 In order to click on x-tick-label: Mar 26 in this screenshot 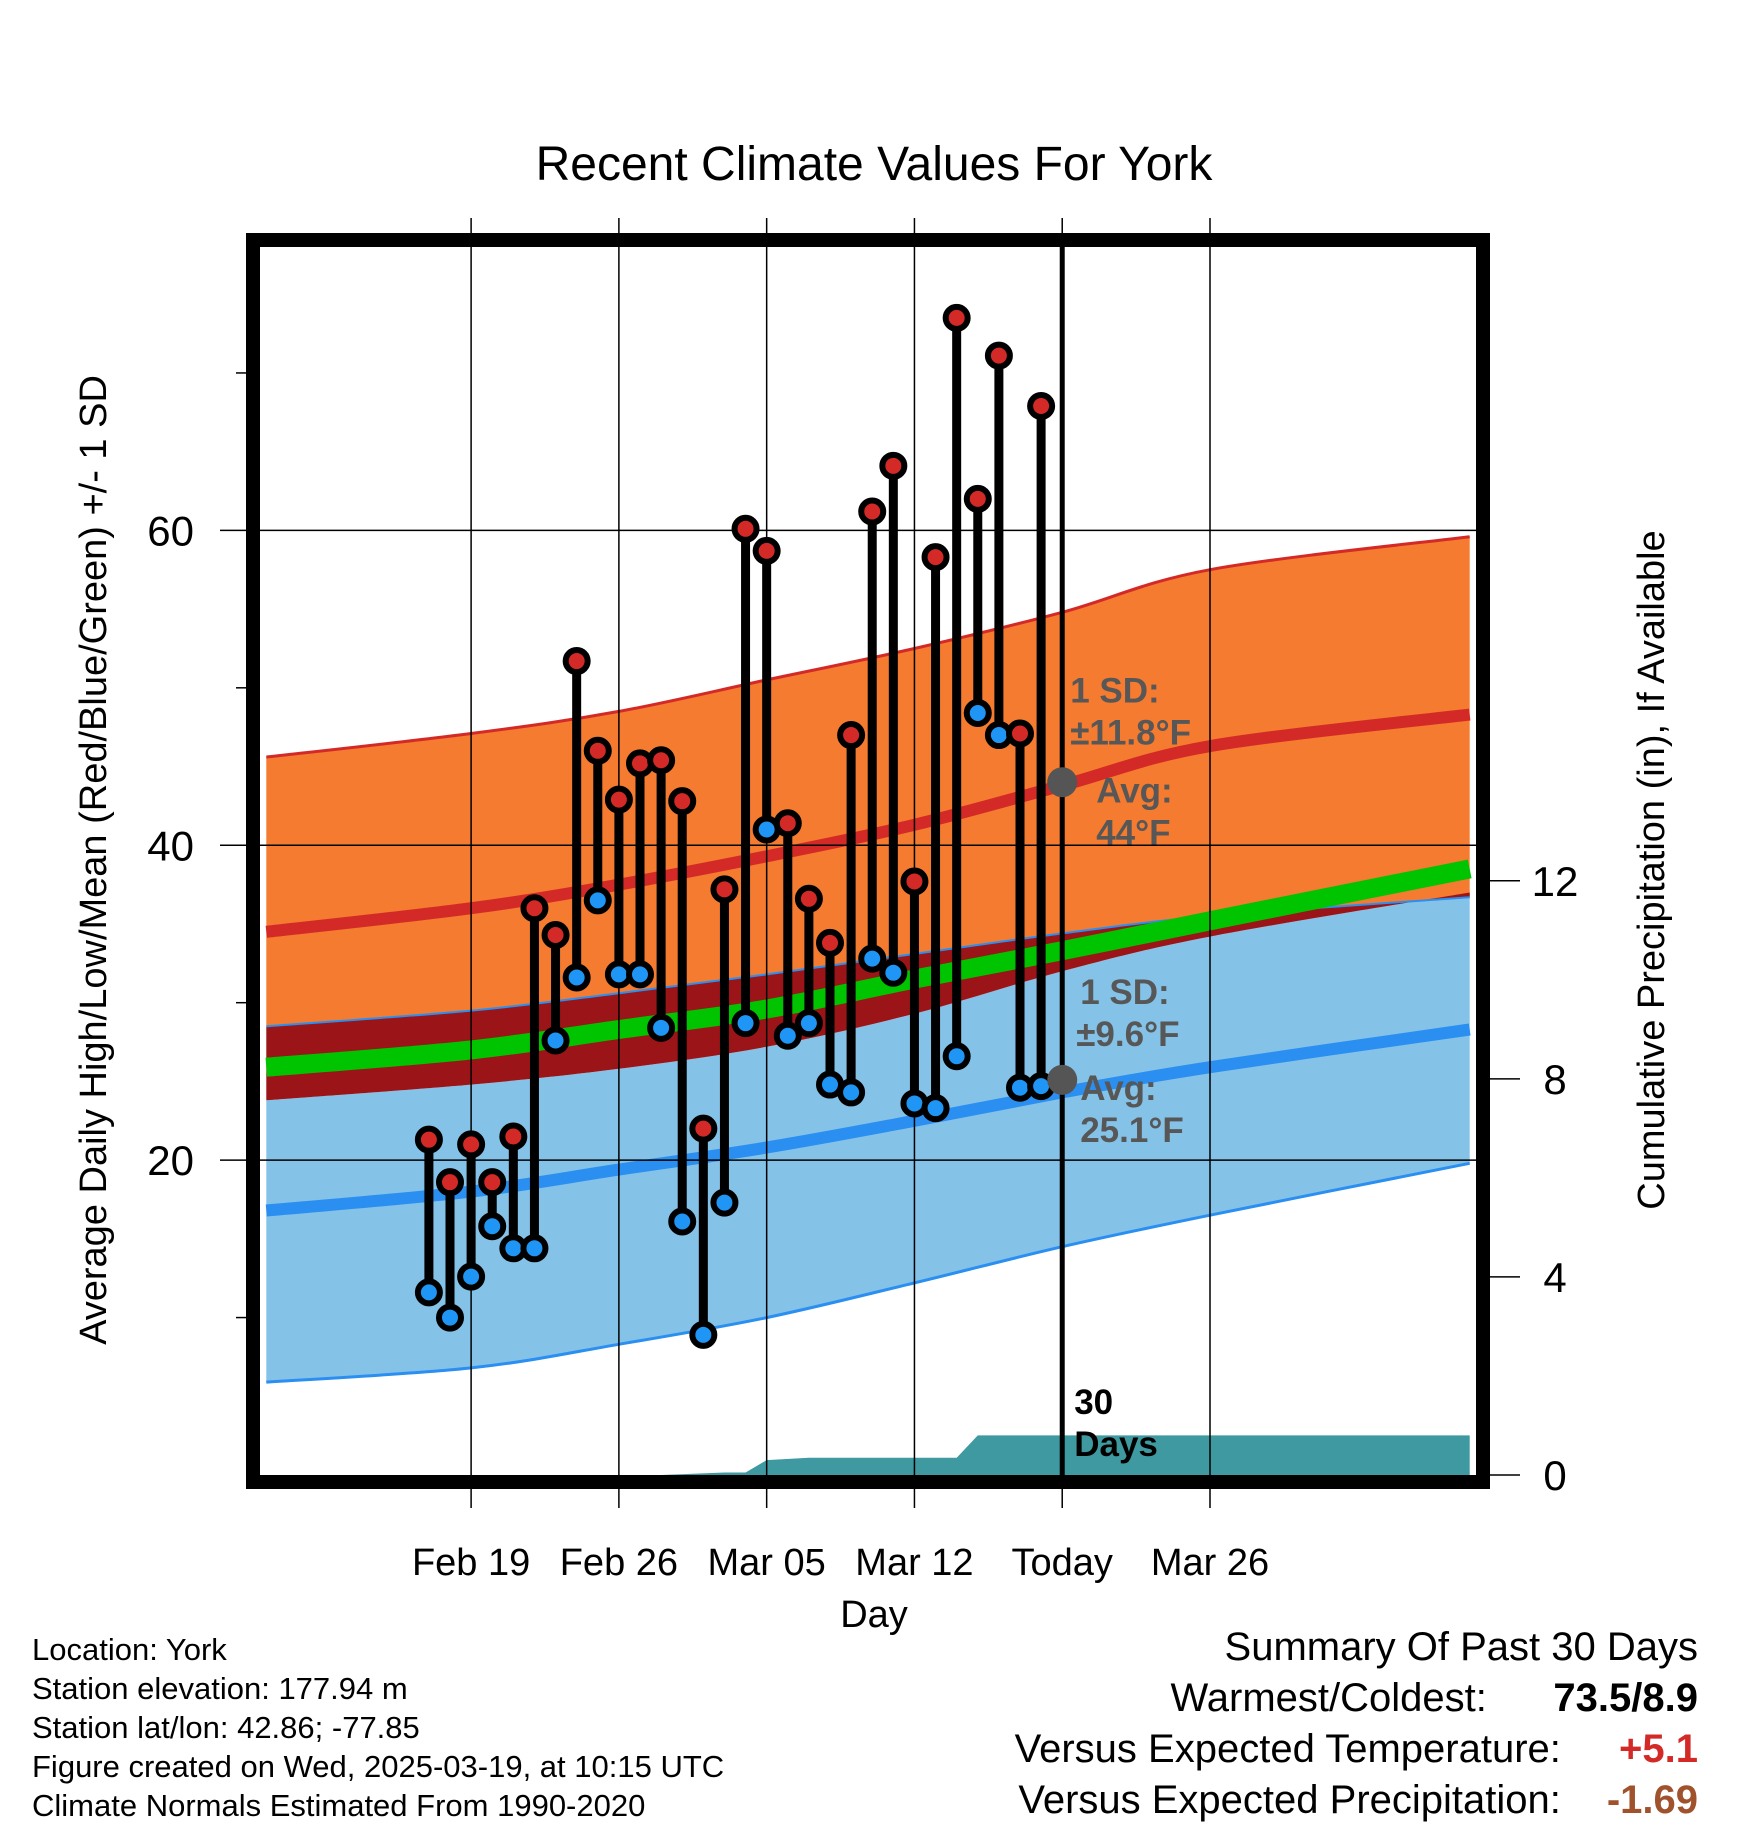, I will do `click(1210, 1563)`.